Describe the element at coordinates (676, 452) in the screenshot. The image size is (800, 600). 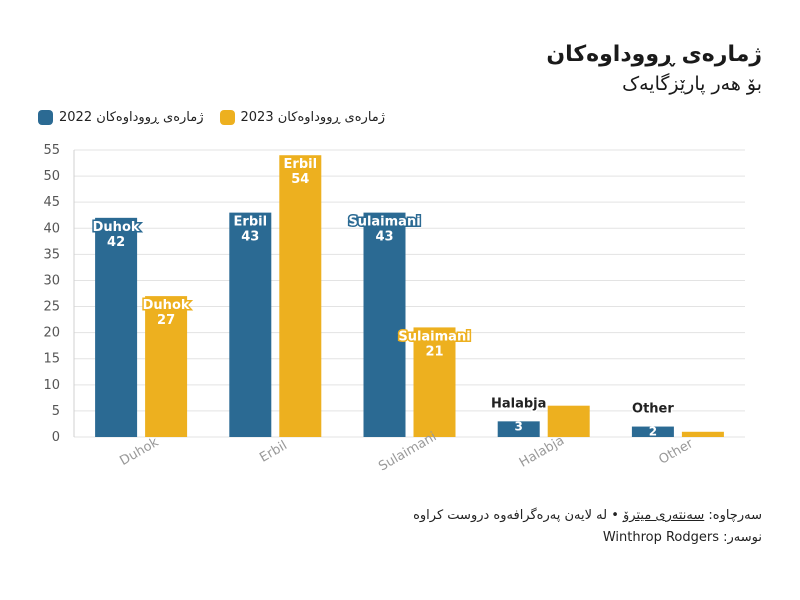
I see `x-tick-label: Other` at that location.